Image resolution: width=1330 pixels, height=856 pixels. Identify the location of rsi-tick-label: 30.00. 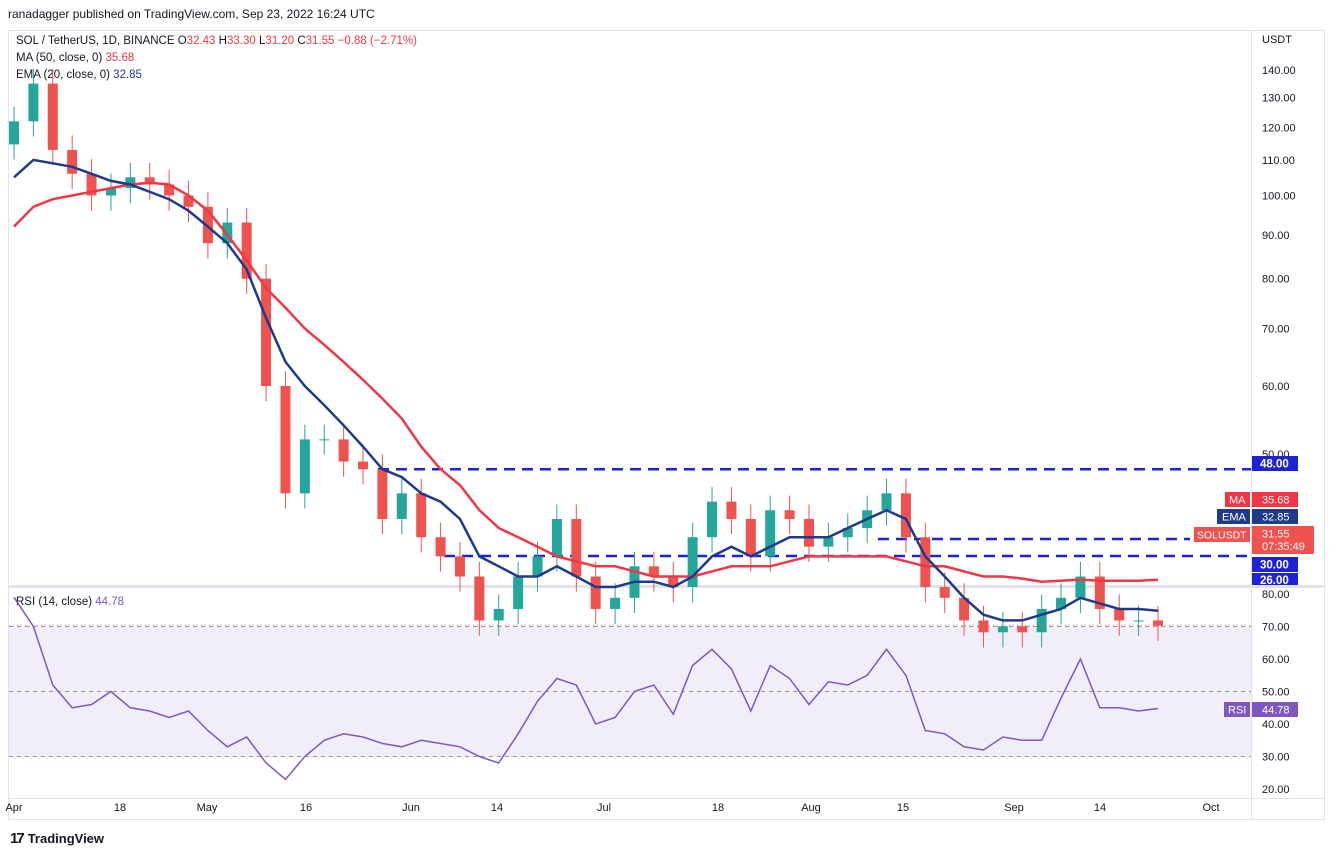
(1276, 758).